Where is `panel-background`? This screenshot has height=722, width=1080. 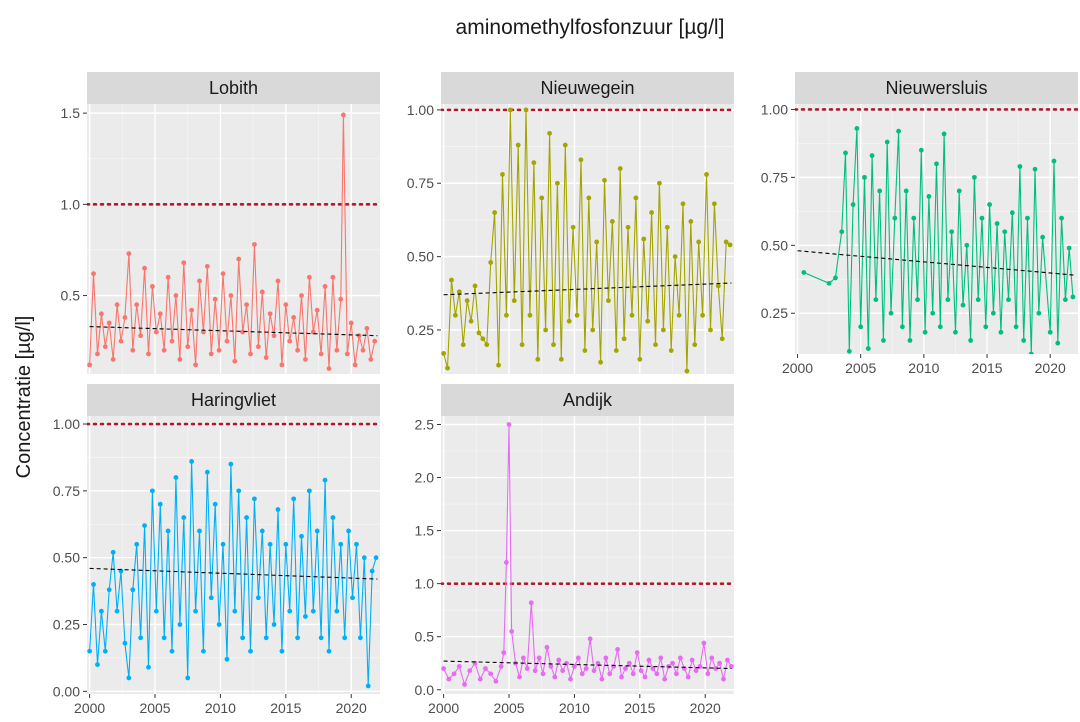 panel-background is located at coordinates (936, 229).